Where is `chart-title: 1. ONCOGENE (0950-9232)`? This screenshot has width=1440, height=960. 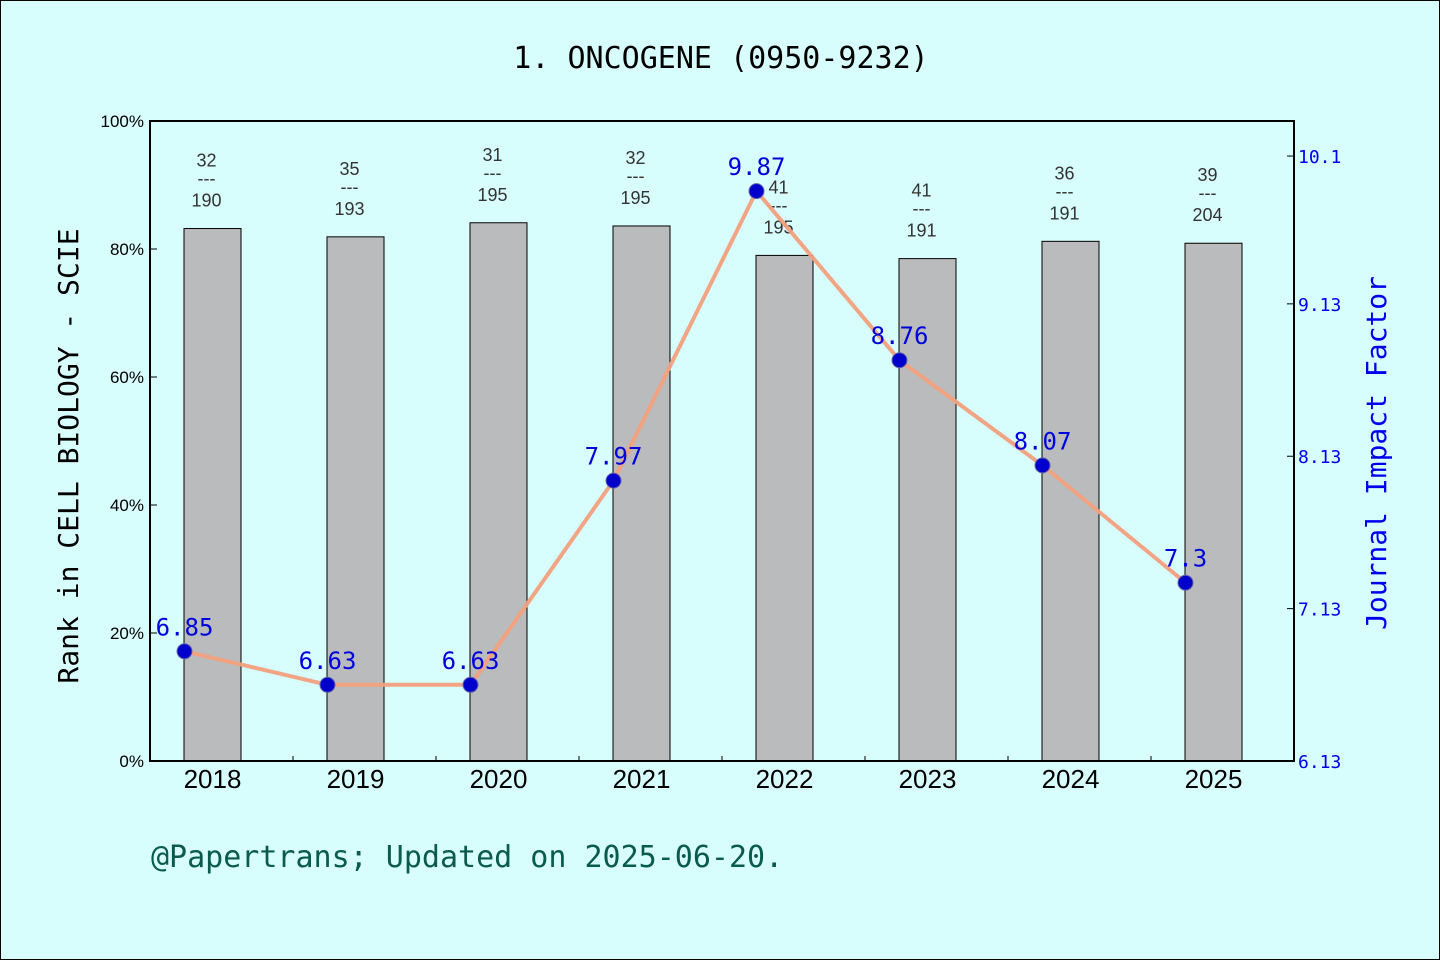
chart-title: 1. ONCOGENE (0950-9232) is located at coordinates (720, 58).